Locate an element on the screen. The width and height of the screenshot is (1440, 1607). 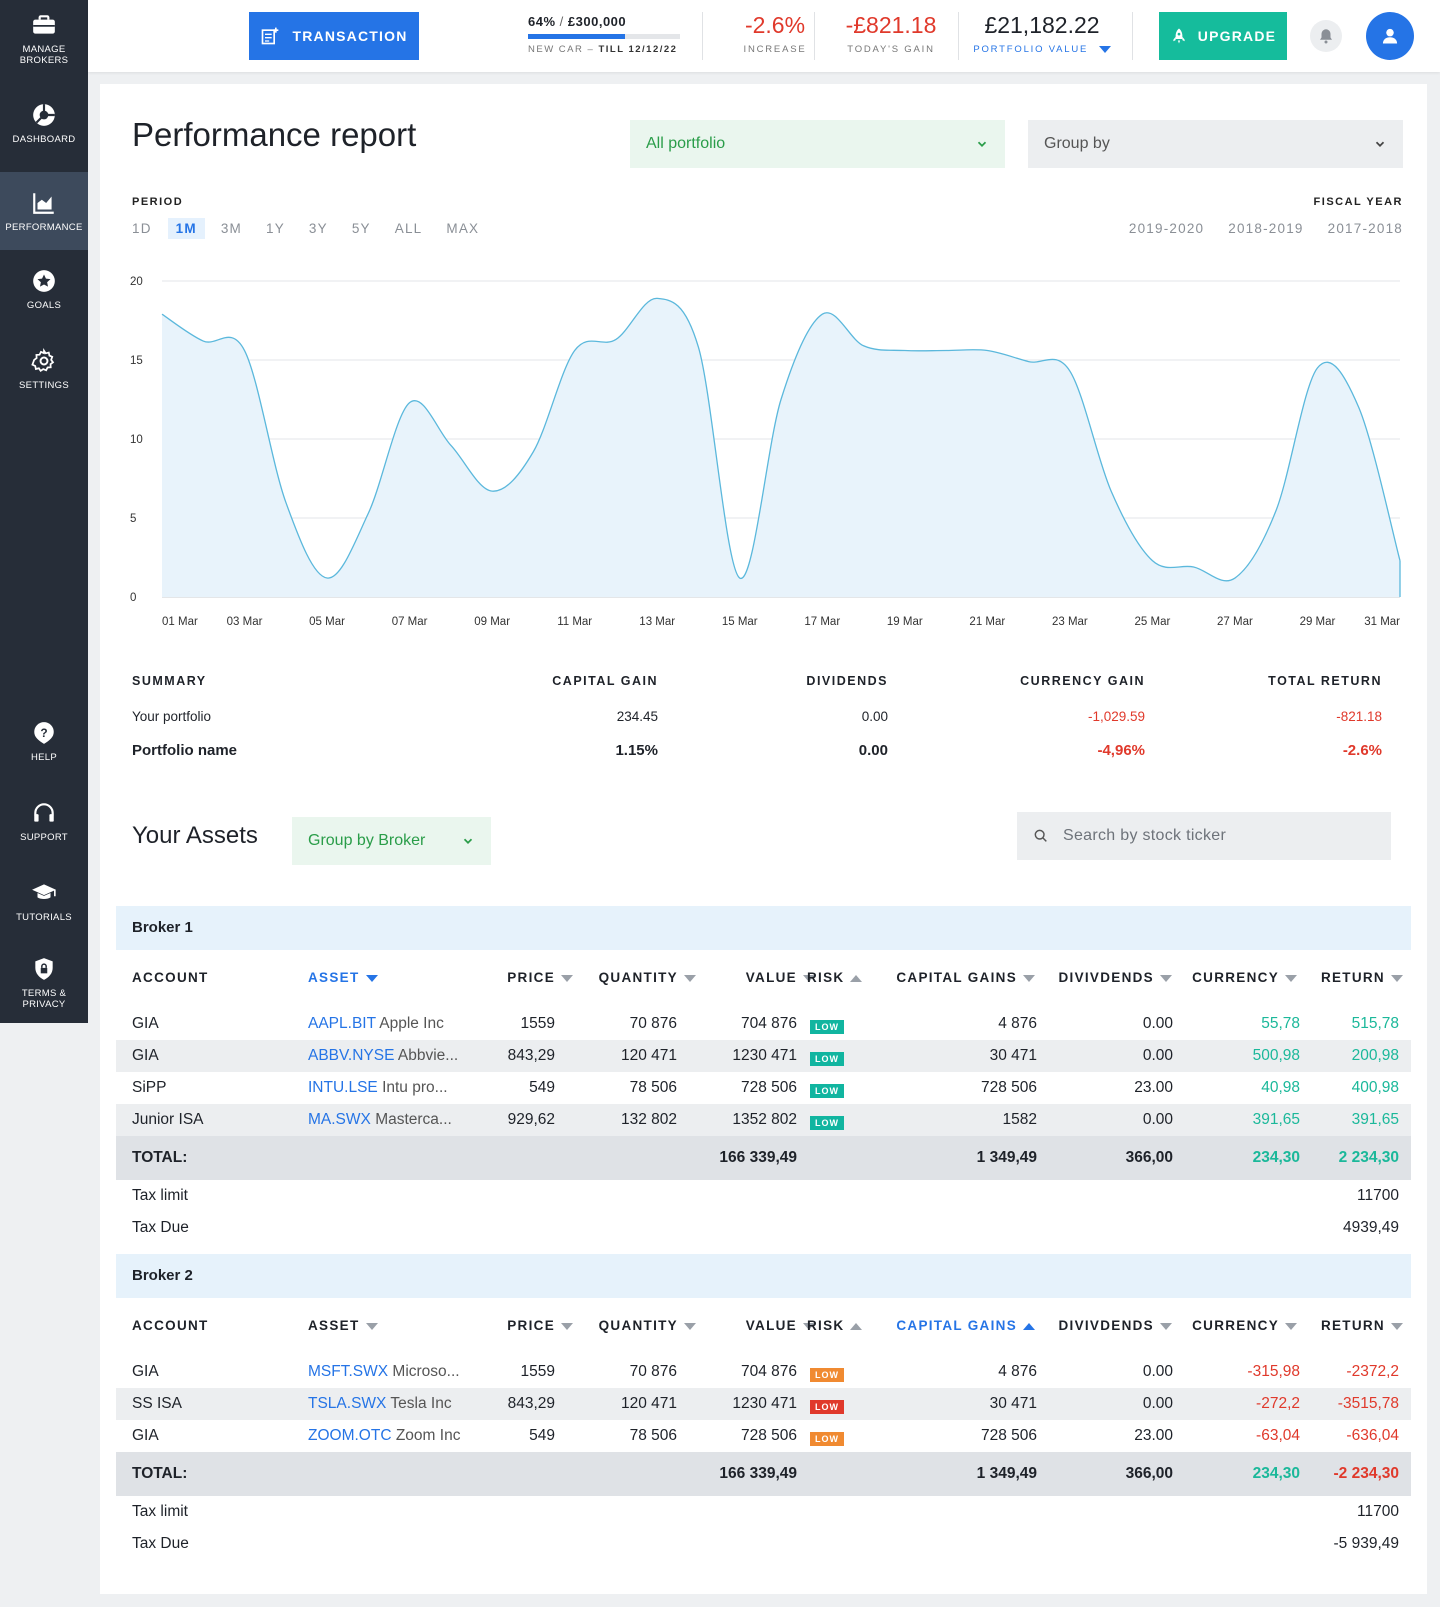
y-tick-label: 15 is located at coordinates (136, 361).